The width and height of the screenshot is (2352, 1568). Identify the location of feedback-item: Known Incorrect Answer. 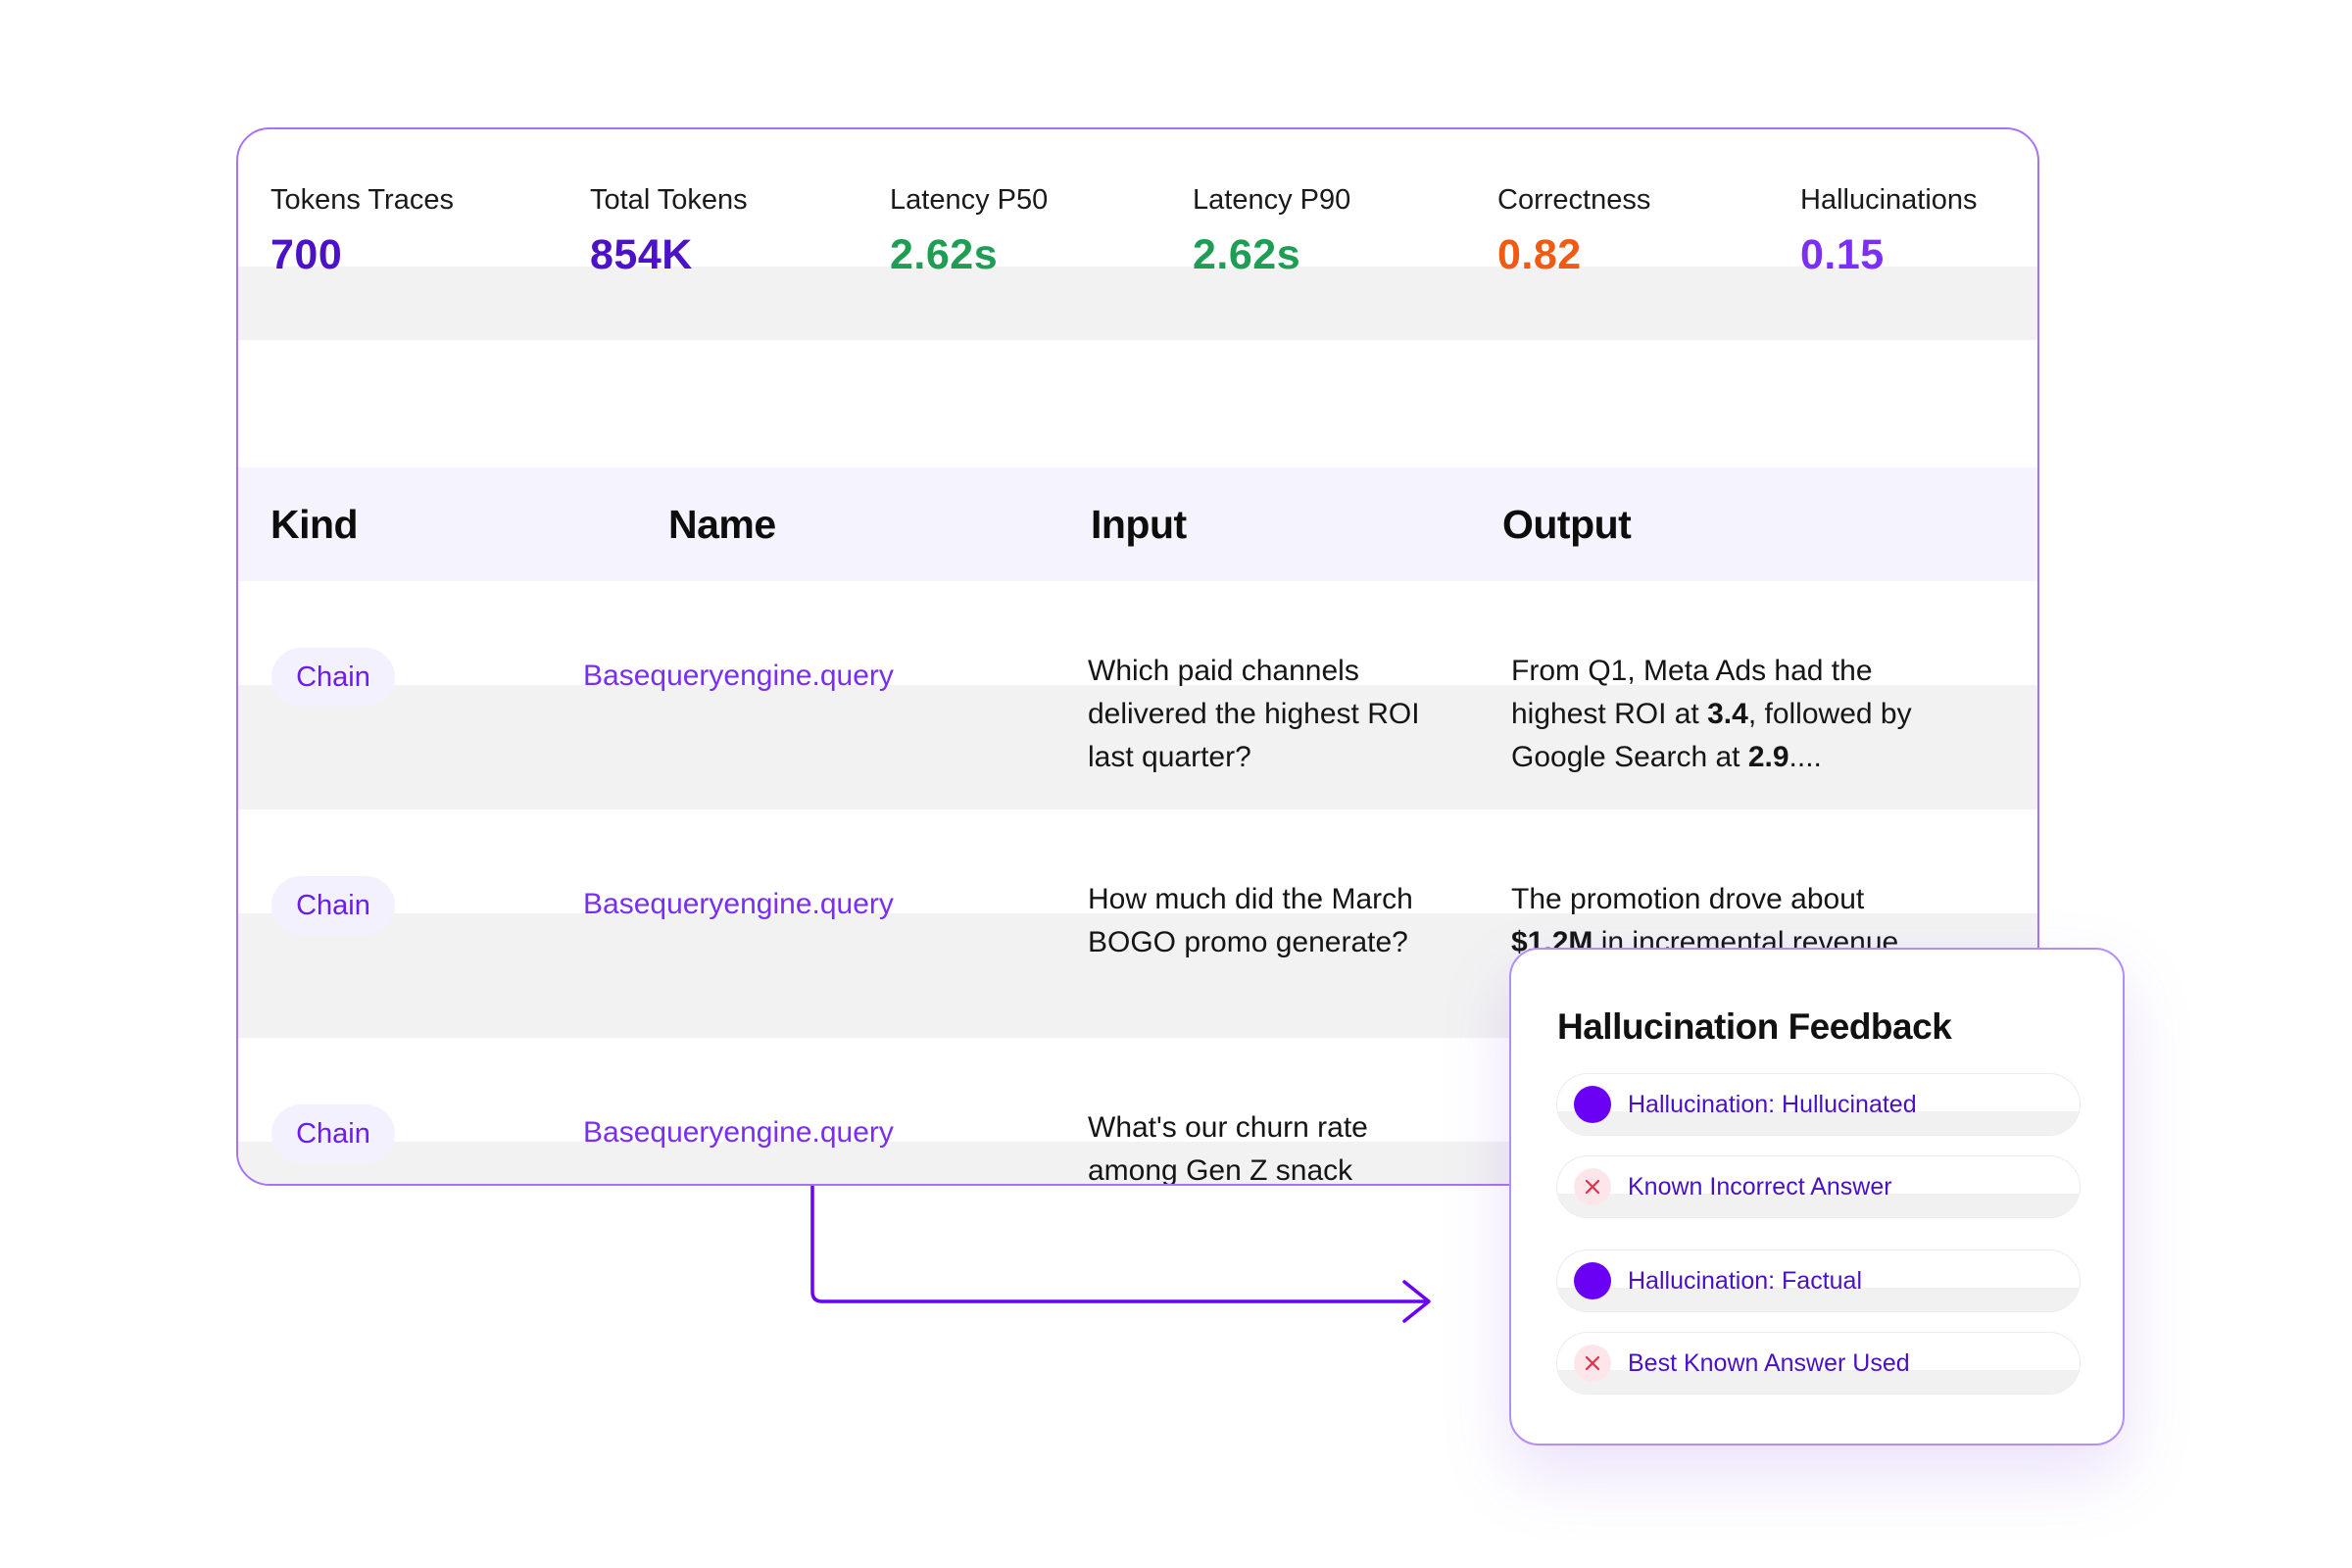
(1818, 1186).